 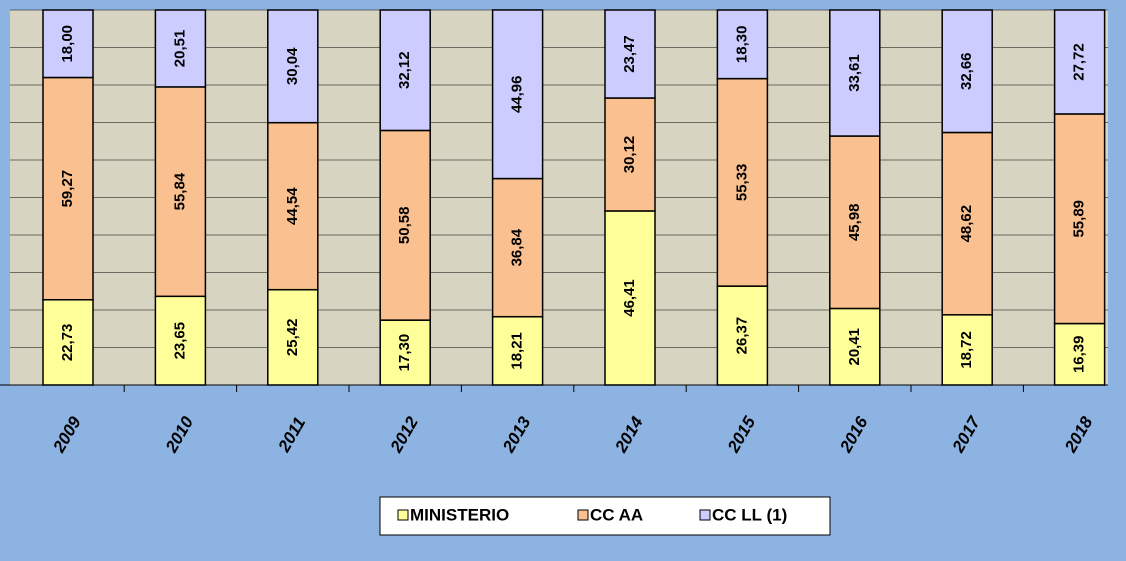 I want to click on data-label: 20,51, so click(x=179, y=49).